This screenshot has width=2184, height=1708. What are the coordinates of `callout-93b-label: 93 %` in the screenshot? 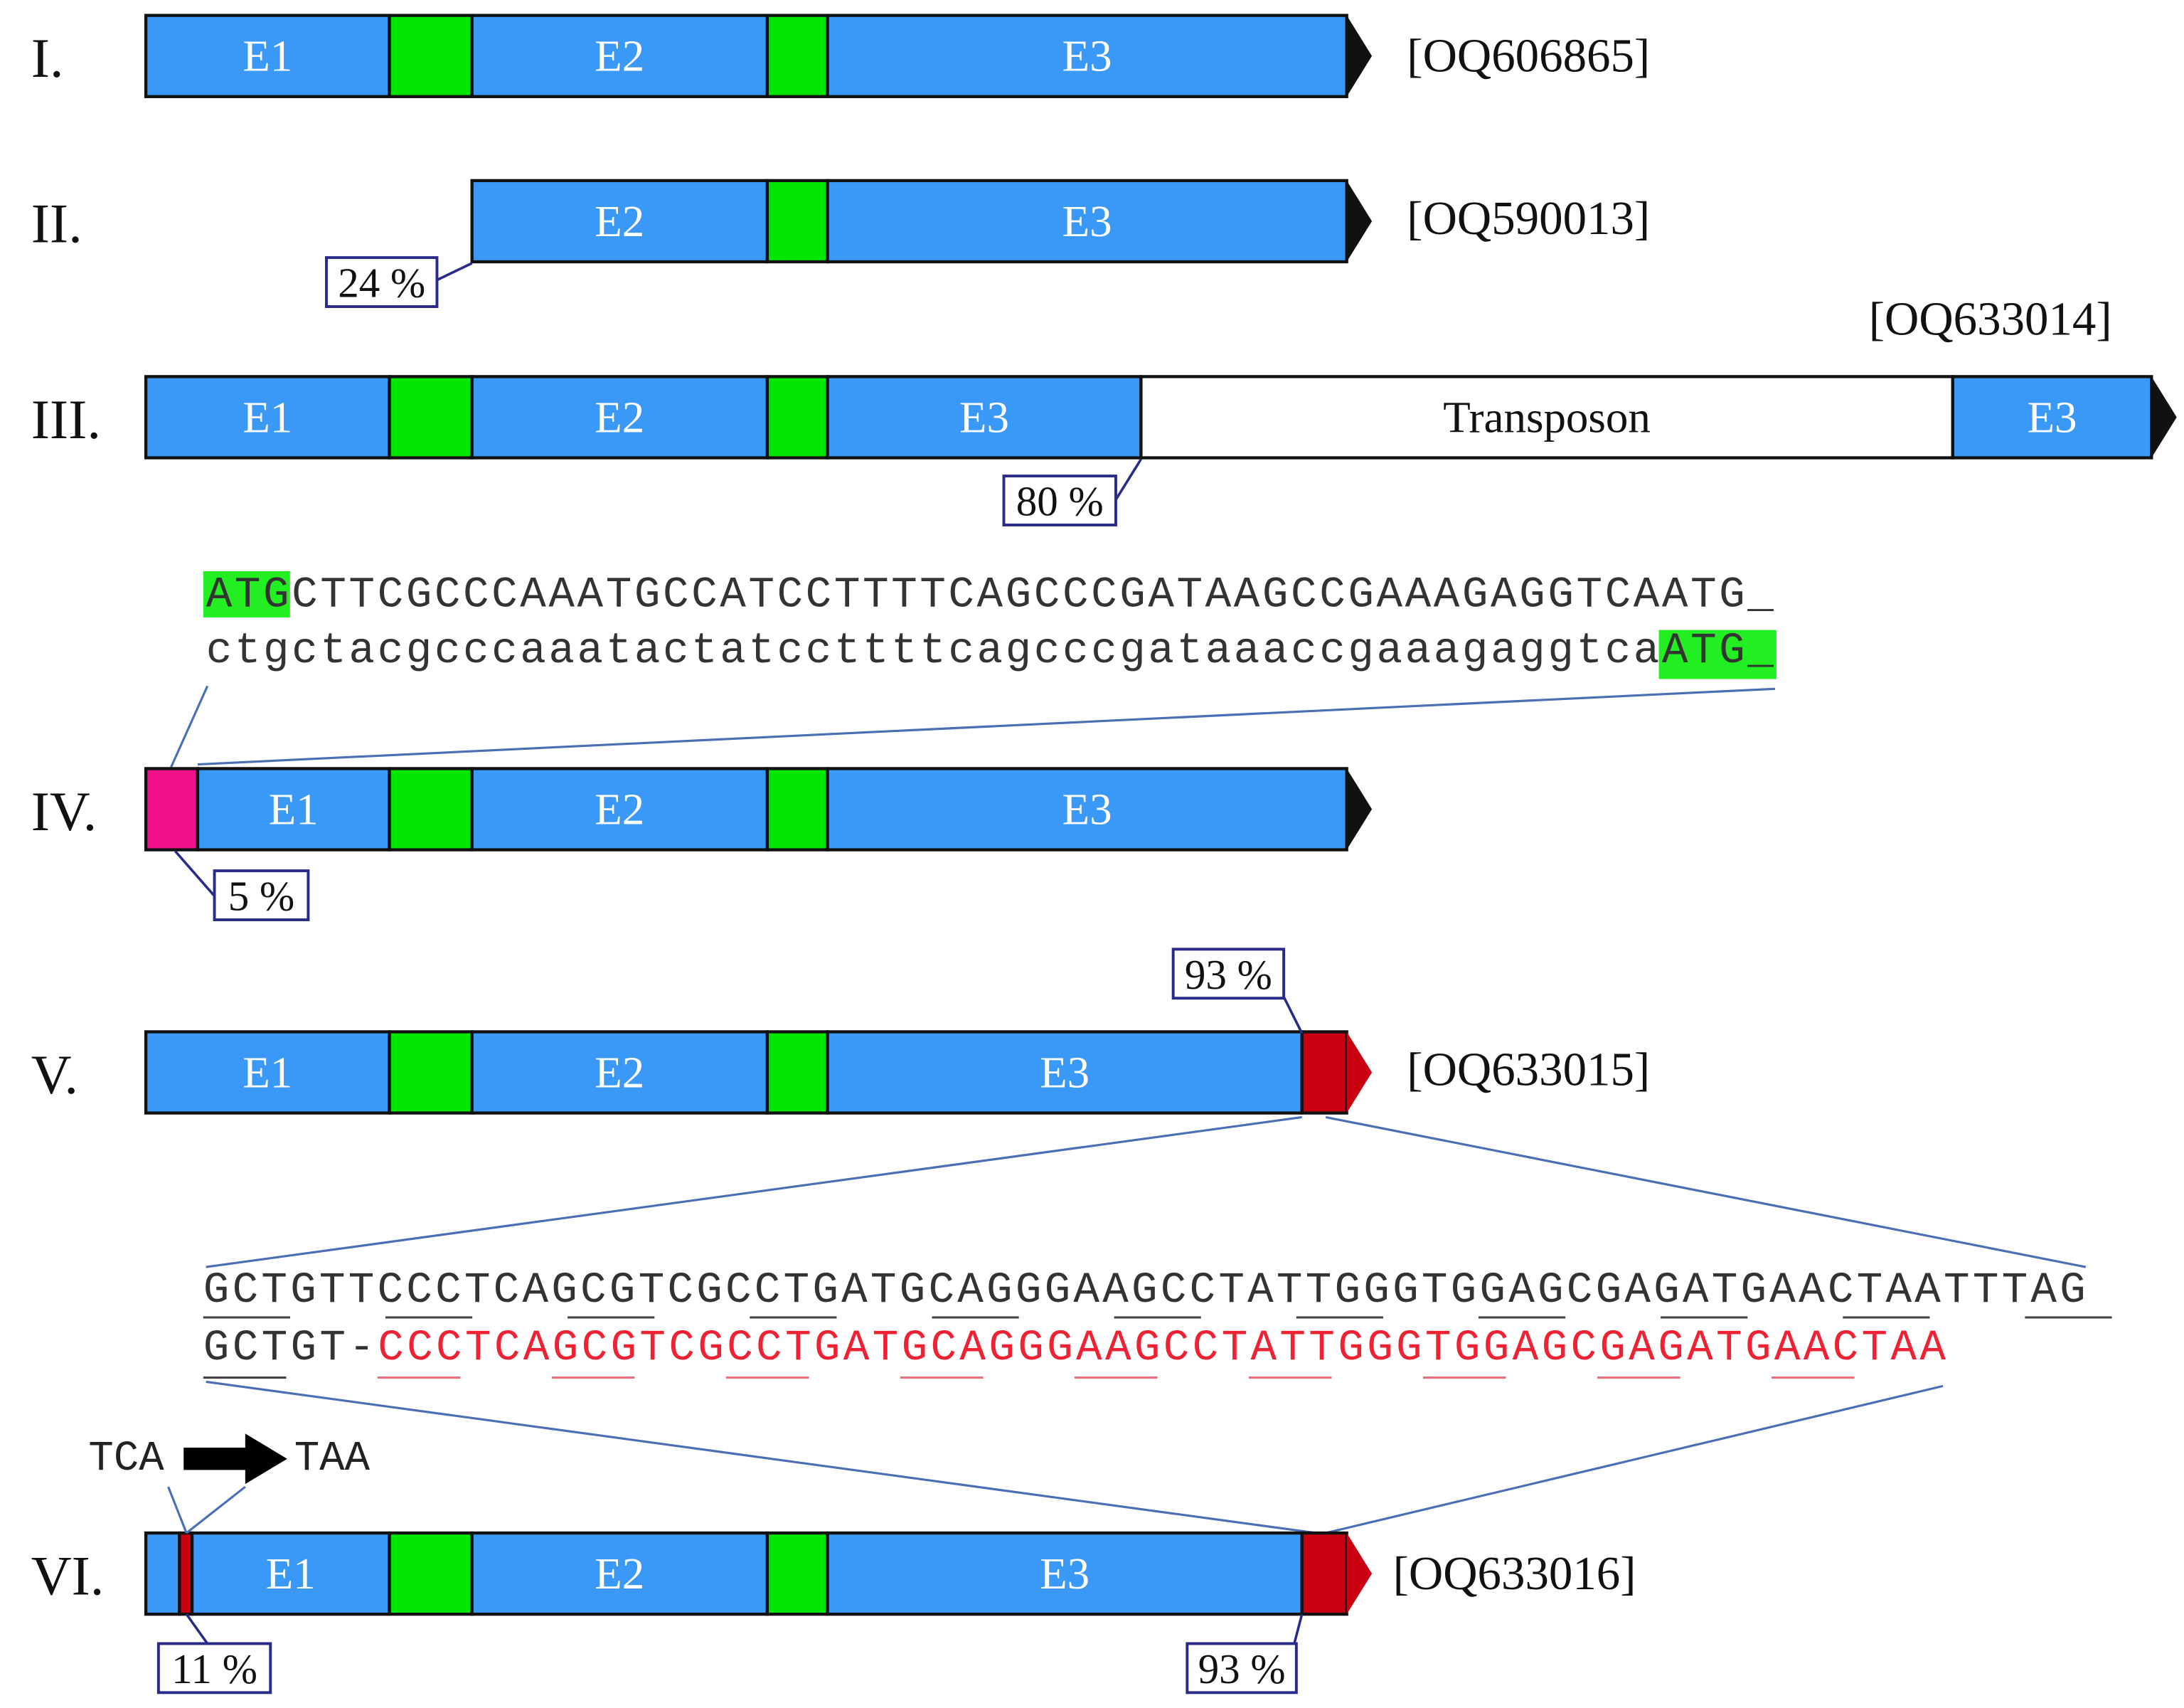 It's located at (1242, 1669).